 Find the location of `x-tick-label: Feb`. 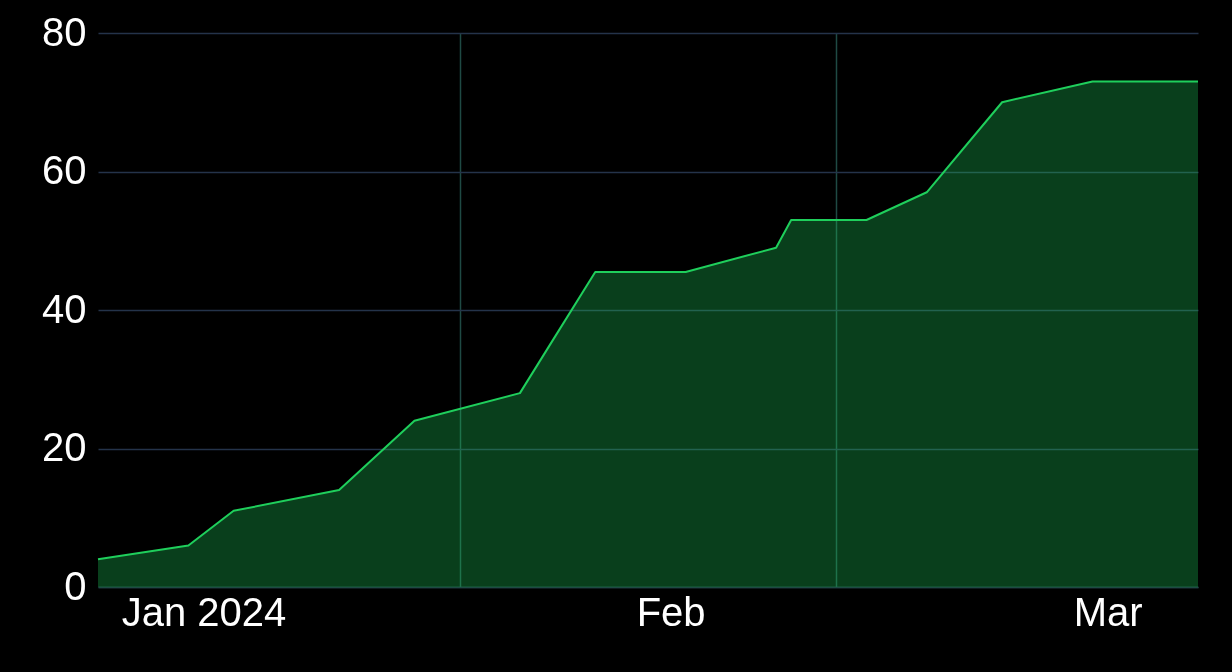

x-tick-label: Feb is located at coordinates (671, 611).